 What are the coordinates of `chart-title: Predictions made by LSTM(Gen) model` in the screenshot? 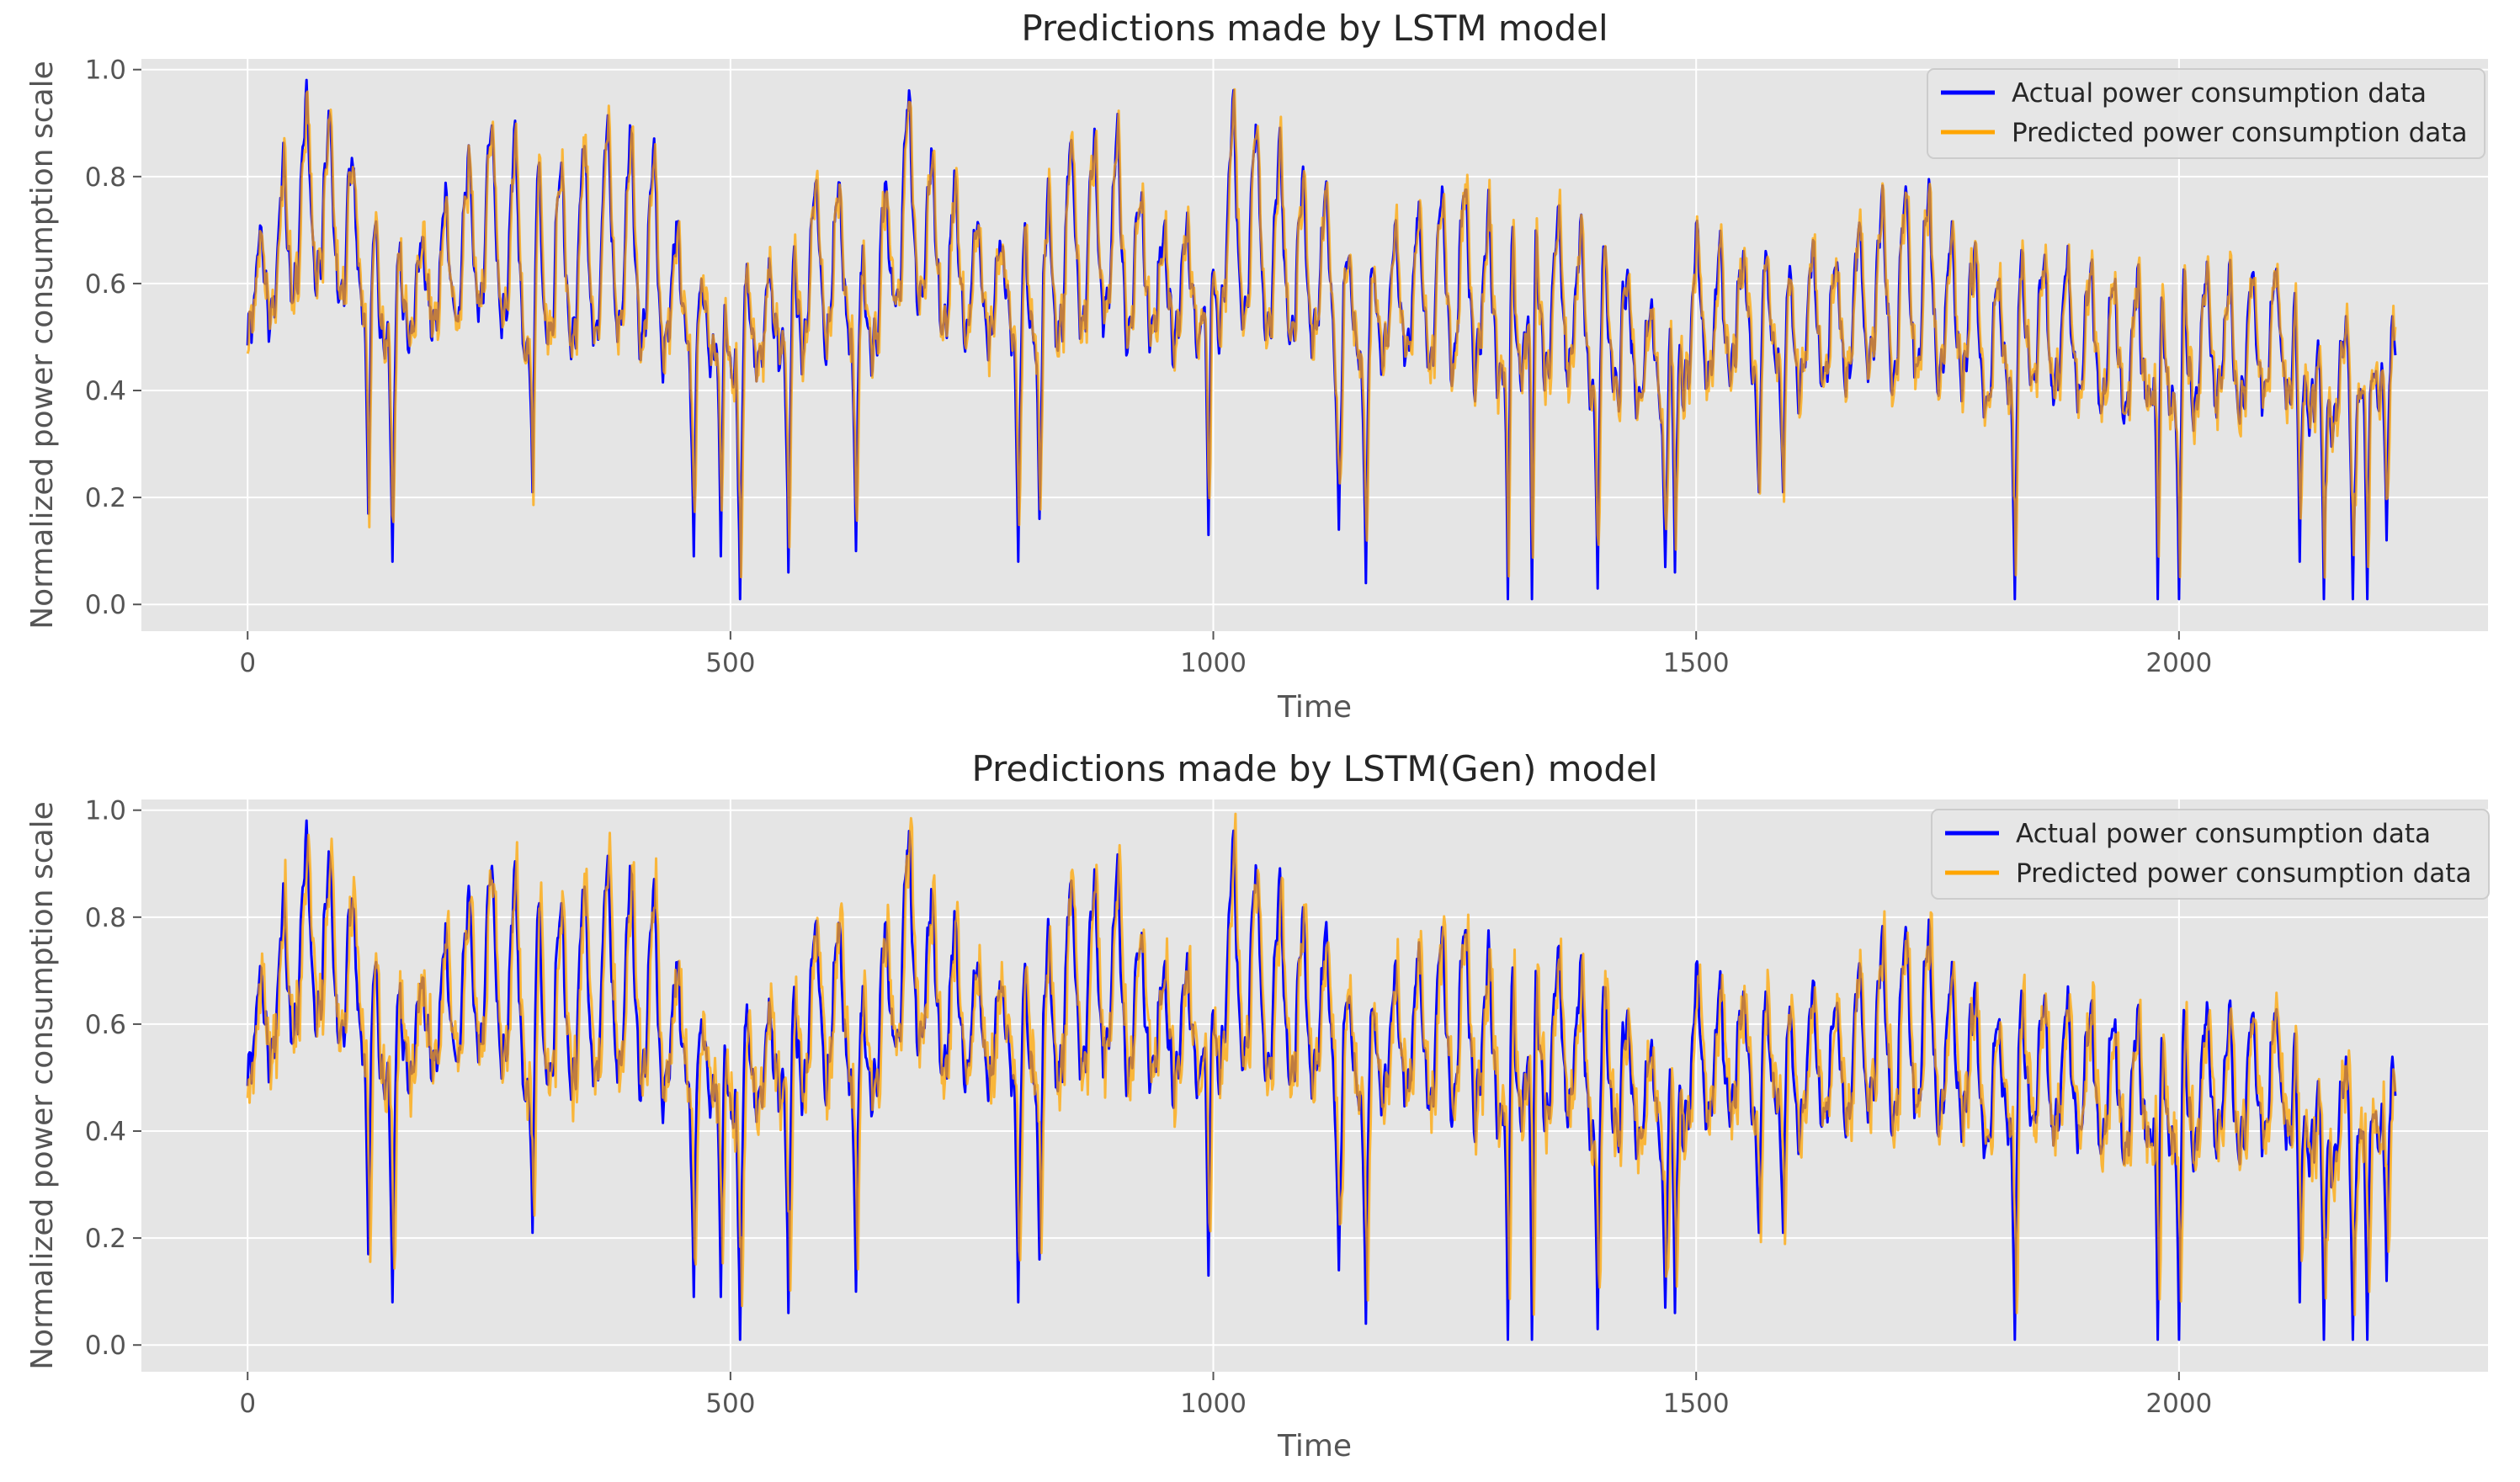 It's located at (1314, 768).